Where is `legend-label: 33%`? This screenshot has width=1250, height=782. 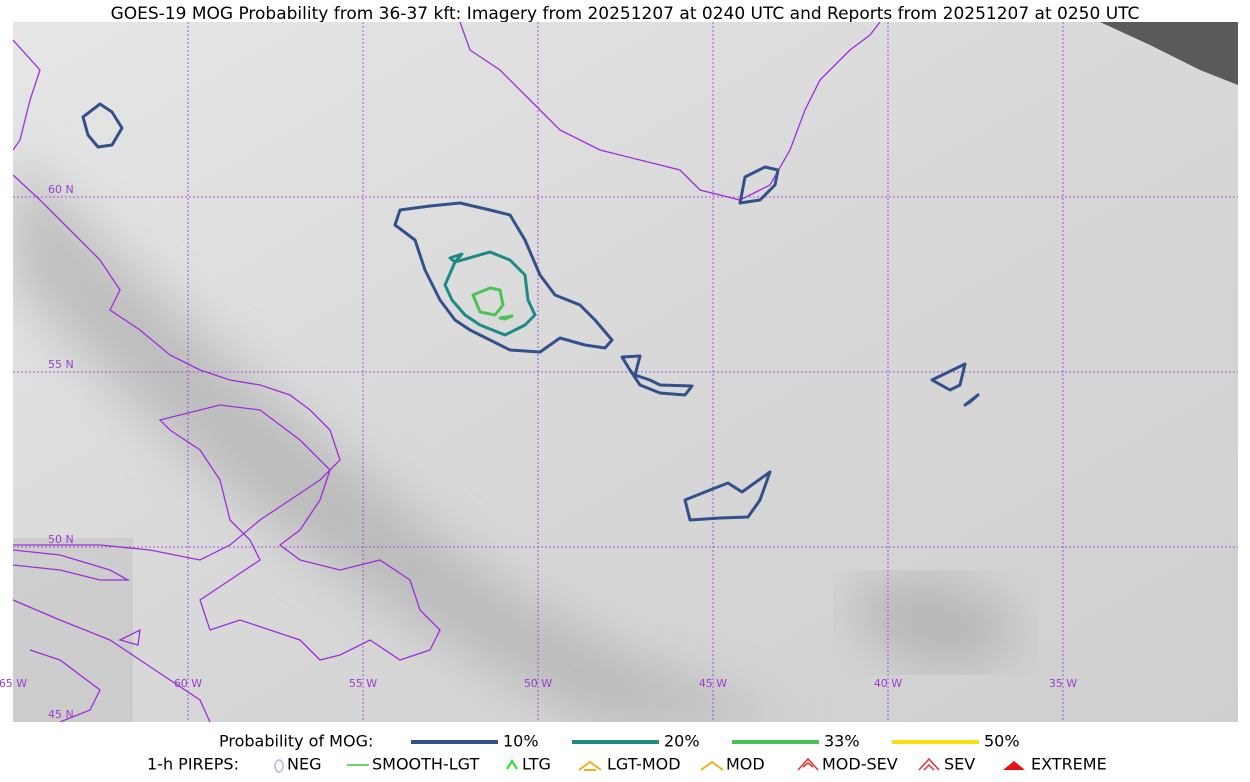 legend-label: 33% is located at coordinates (842, 741).